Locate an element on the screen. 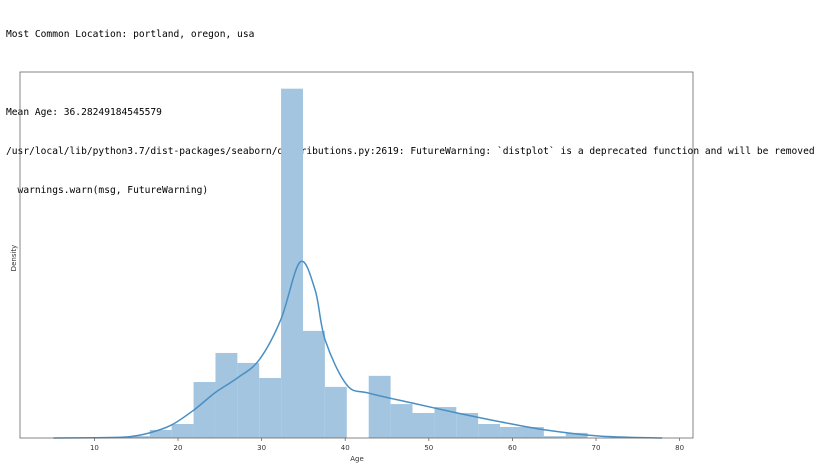 Image resolution: width=819 pixels, height=471 pixels. x-tick-label: 50 is located at coordinates (428, 448).